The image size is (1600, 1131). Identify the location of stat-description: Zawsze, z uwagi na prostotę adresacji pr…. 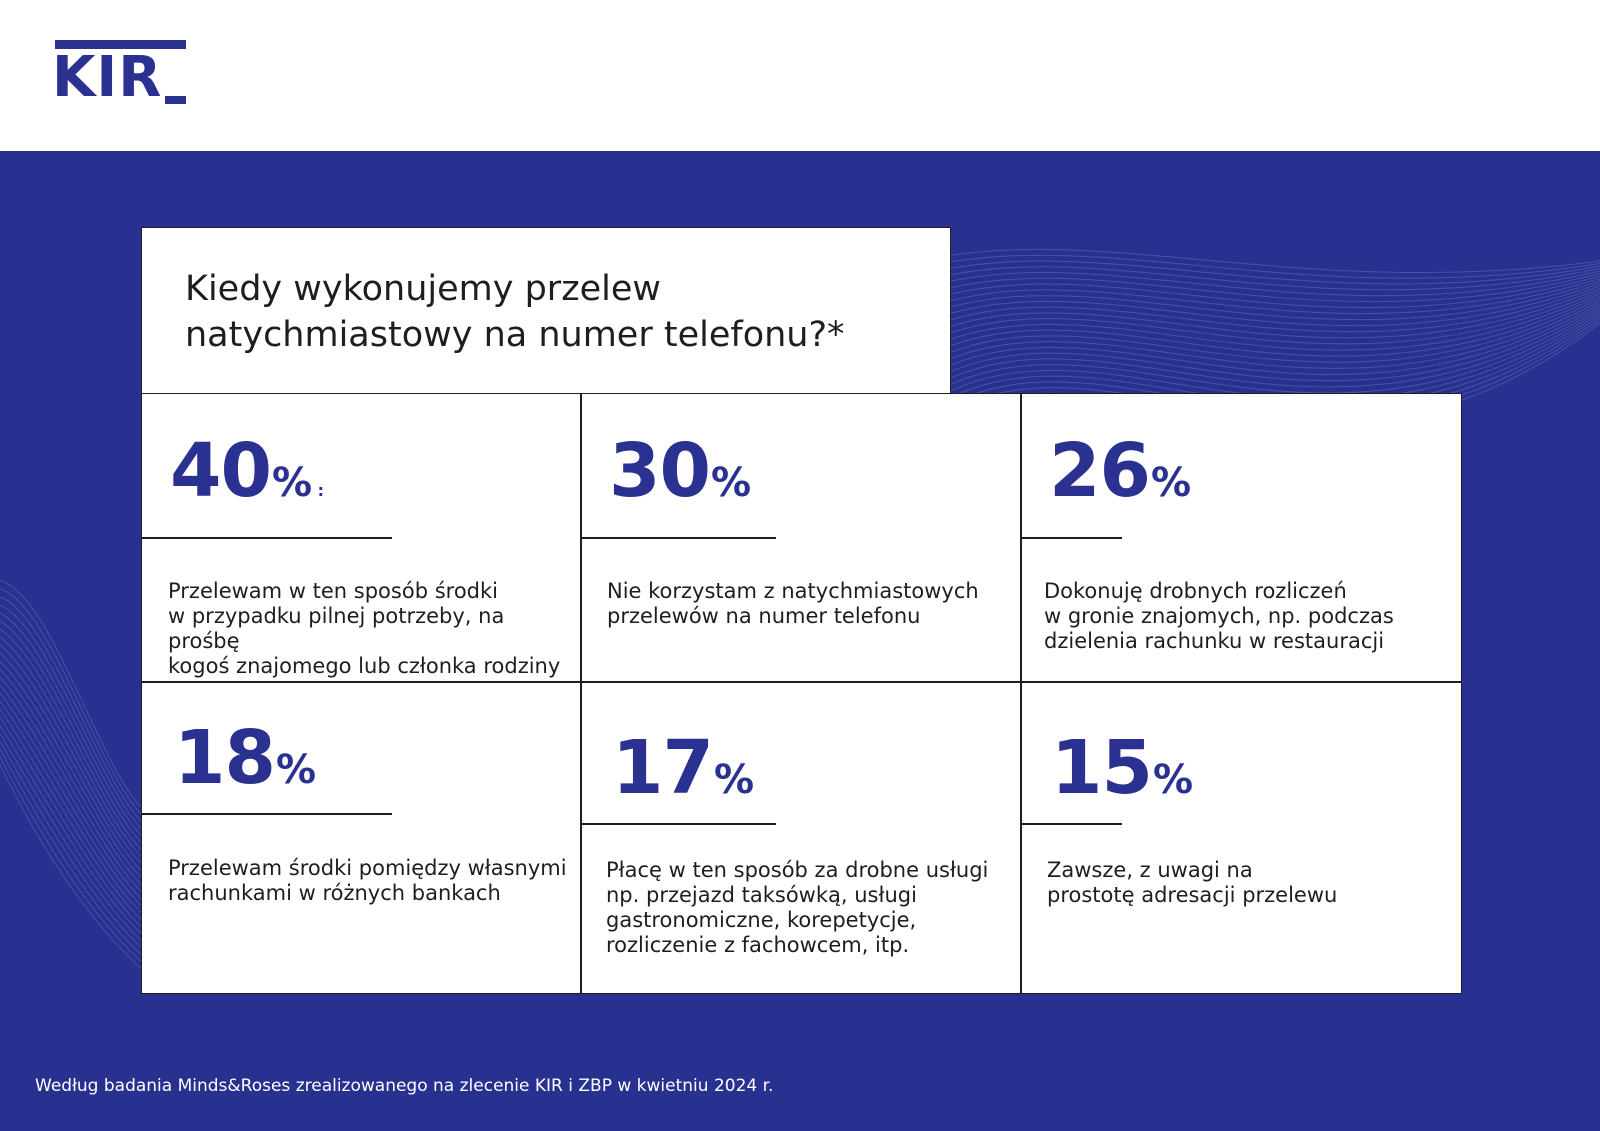
(1192, 882).